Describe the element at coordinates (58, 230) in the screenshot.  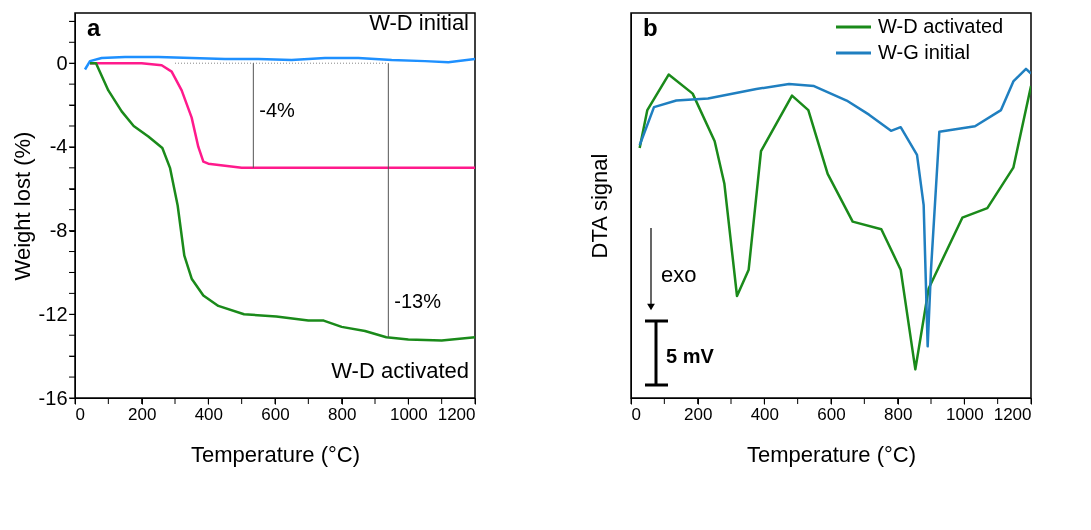
I see `y-tick-label: -8` at that location.